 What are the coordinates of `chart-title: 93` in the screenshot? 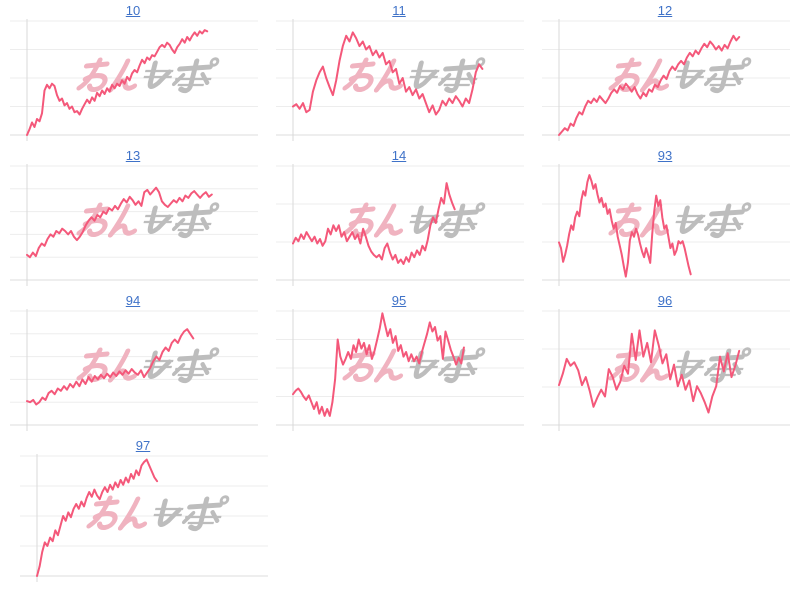 It's located at (665, 156).